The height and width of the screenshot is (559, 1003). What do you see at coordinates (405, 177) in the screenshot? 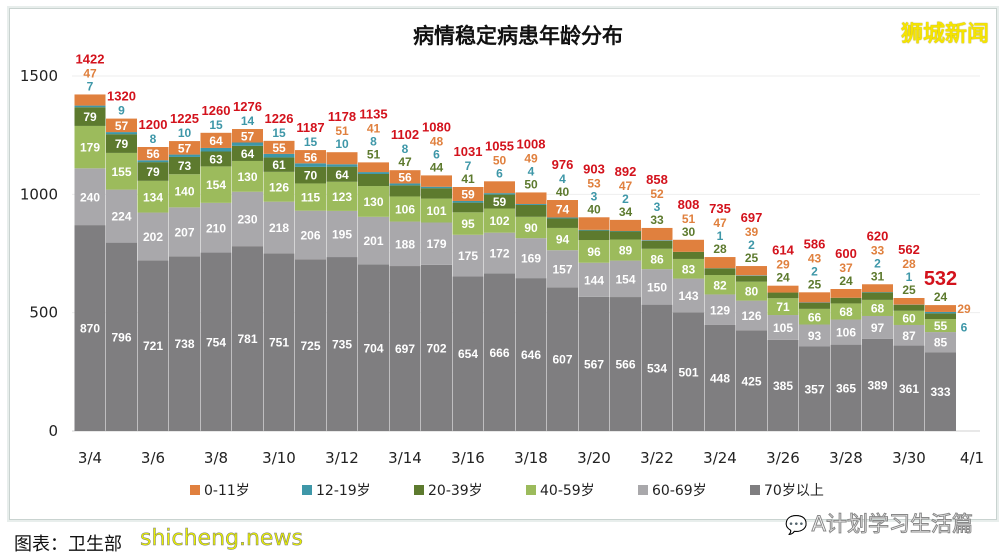
I see `segment-label: 56` at bounding box center [405, 177].